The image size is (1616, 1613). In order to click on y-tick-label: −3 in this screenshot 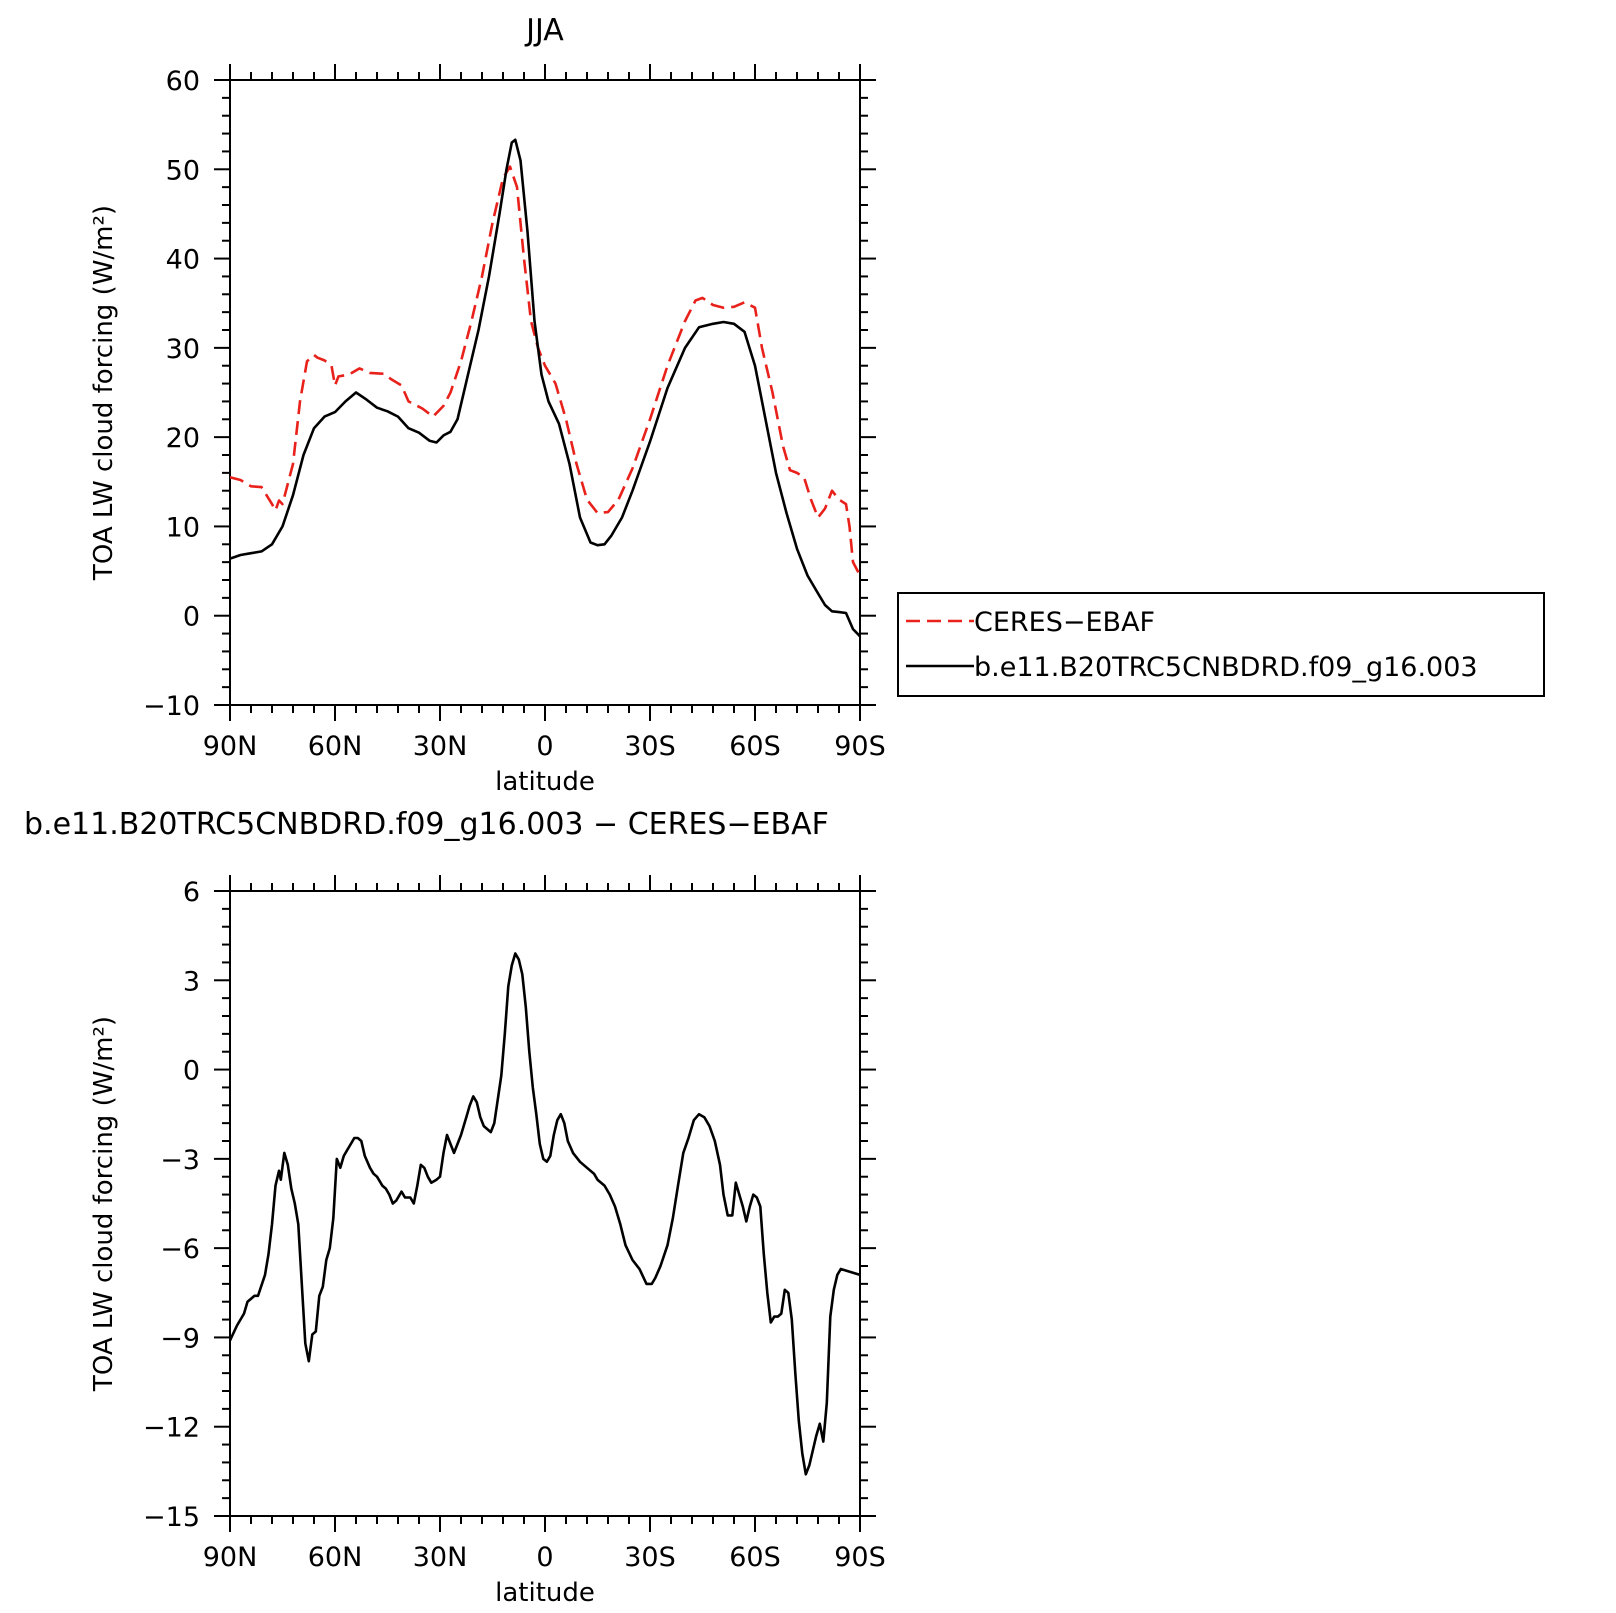, I will do `click(180, 1160)`.